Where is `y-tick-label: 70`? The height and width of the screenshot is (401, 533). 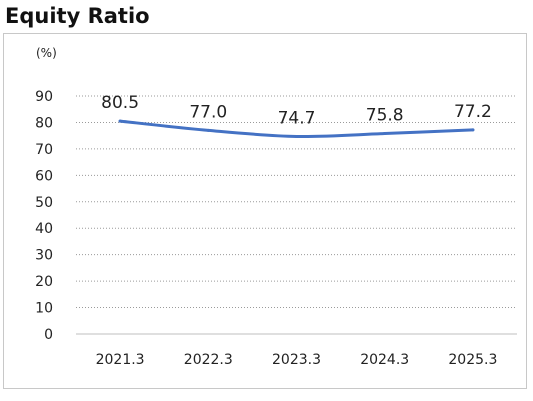
y-tick-label: 70 is located at coordinates (44, 150).